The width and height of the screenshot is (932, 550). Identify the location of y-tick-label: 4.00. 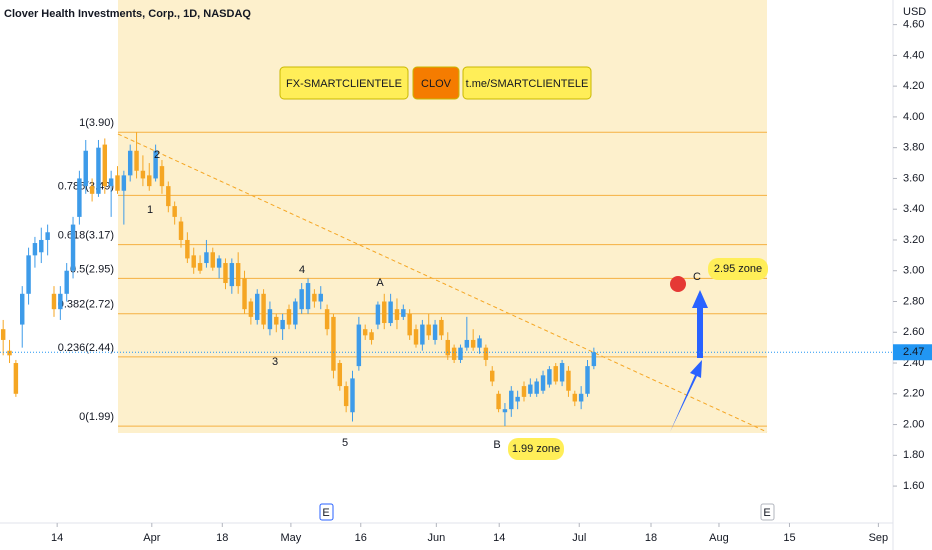
(913, 117).